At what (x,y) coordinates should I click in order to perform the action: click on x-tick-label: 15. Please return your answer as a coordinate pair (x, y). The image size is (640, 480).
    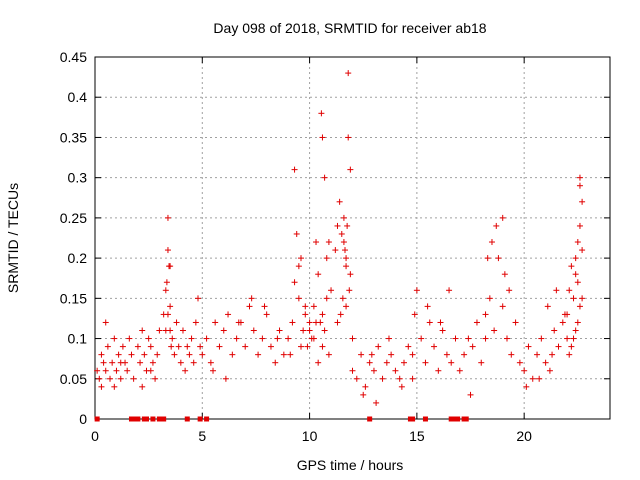
    Looking at the image, I should click on (417, 436).